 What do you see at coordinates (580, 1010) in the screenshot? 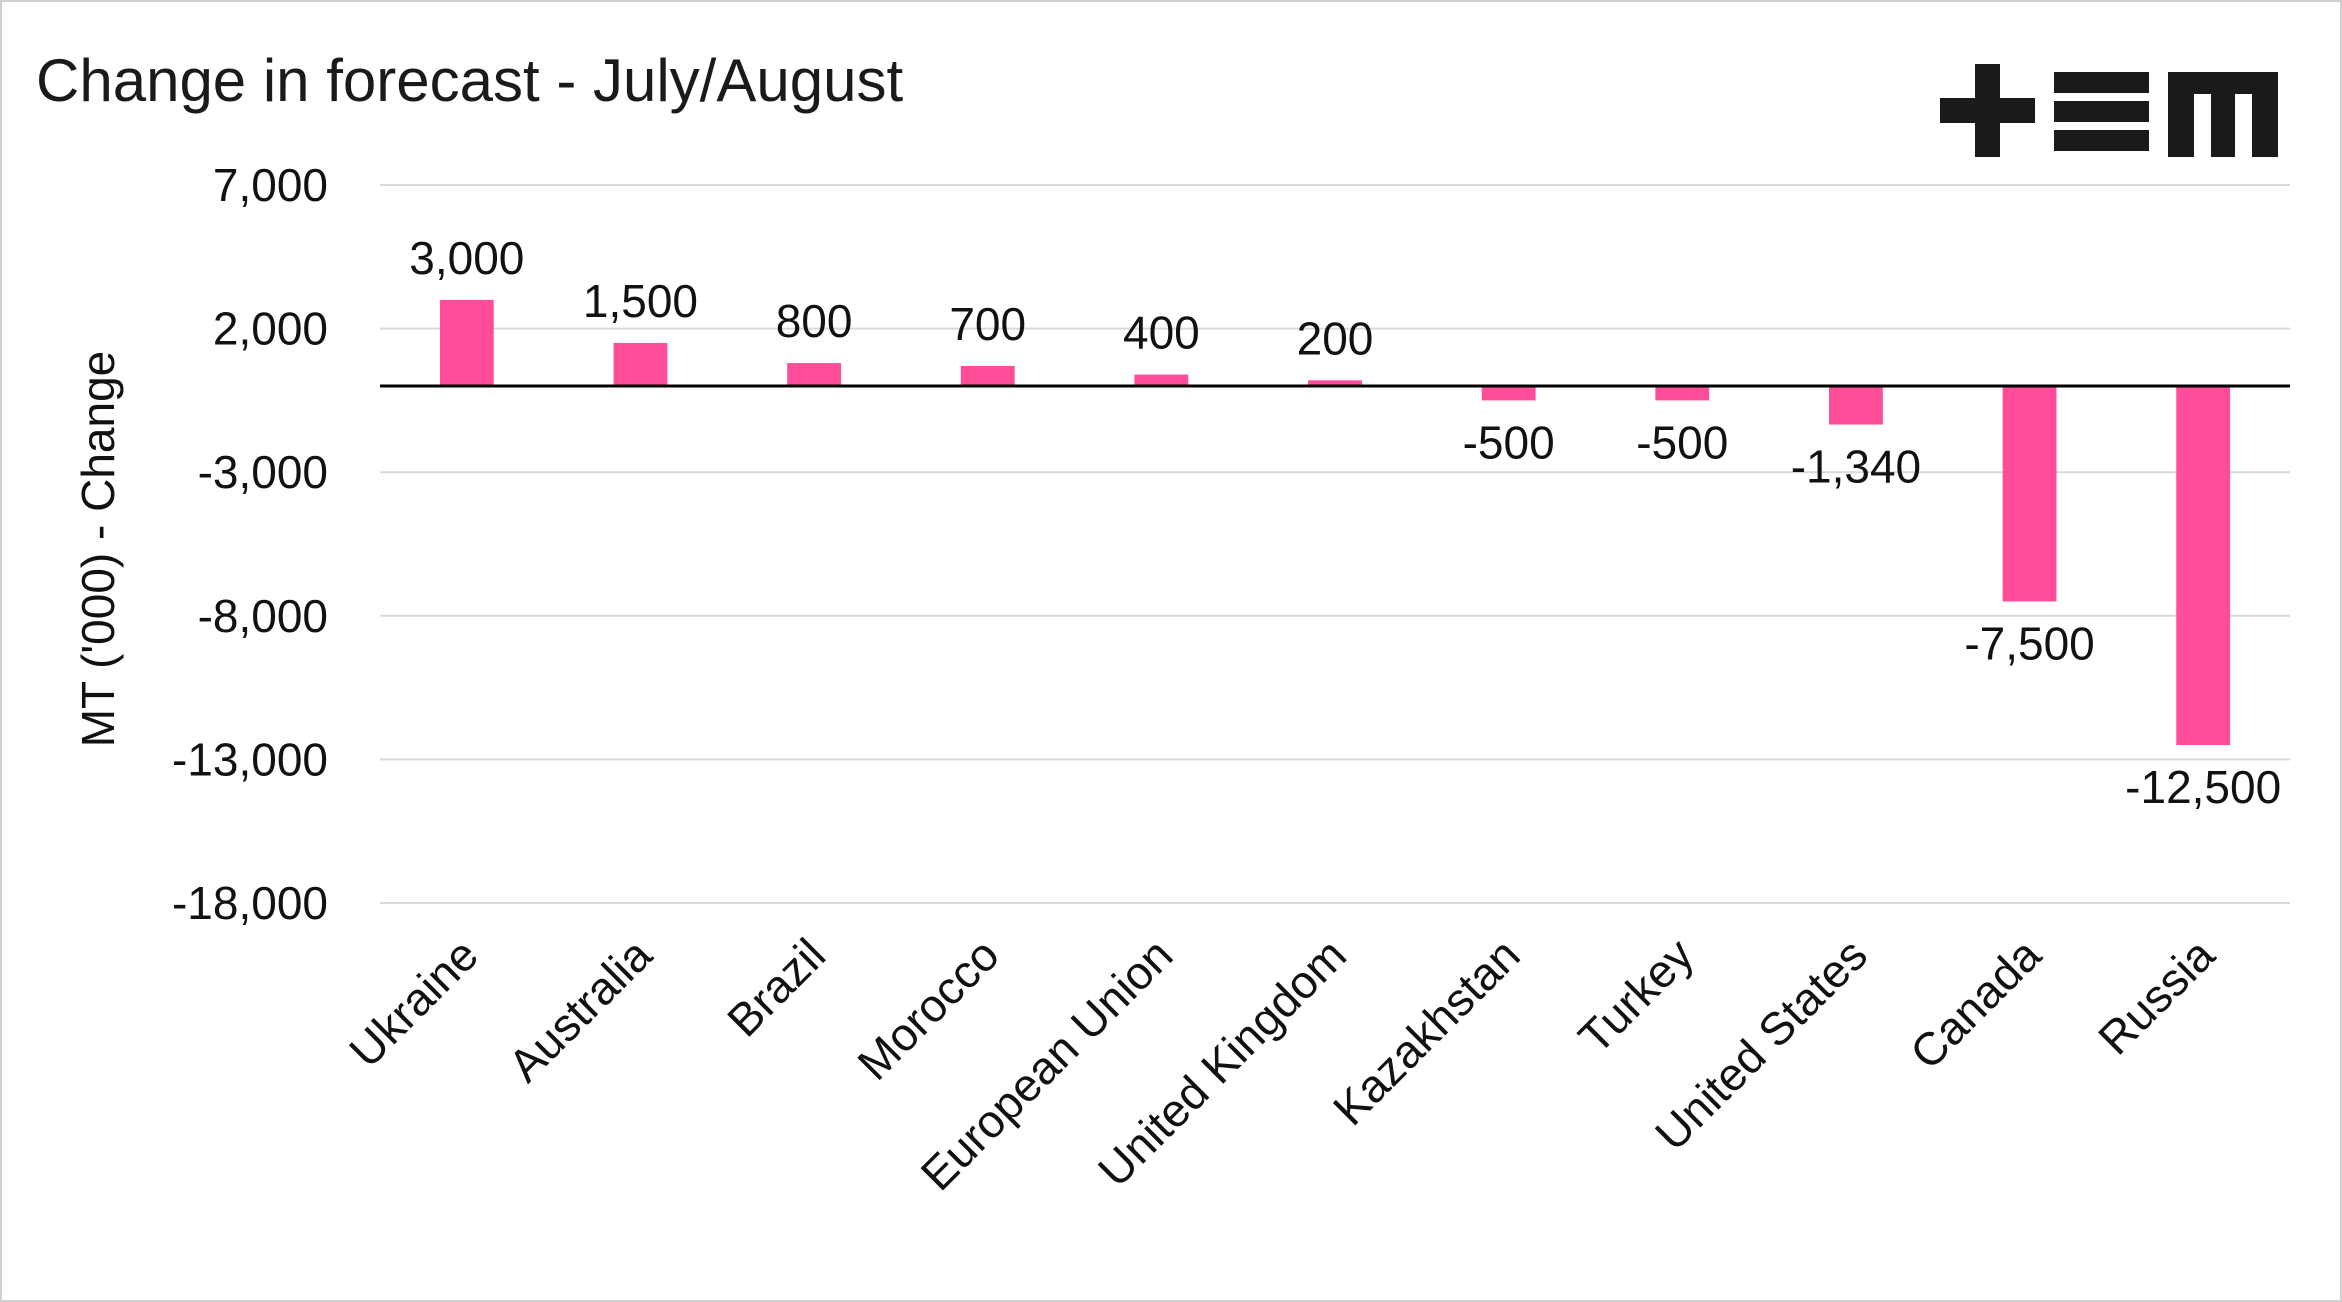
I see `x-tick-label: Australia` at bounding box center [580, 1010].